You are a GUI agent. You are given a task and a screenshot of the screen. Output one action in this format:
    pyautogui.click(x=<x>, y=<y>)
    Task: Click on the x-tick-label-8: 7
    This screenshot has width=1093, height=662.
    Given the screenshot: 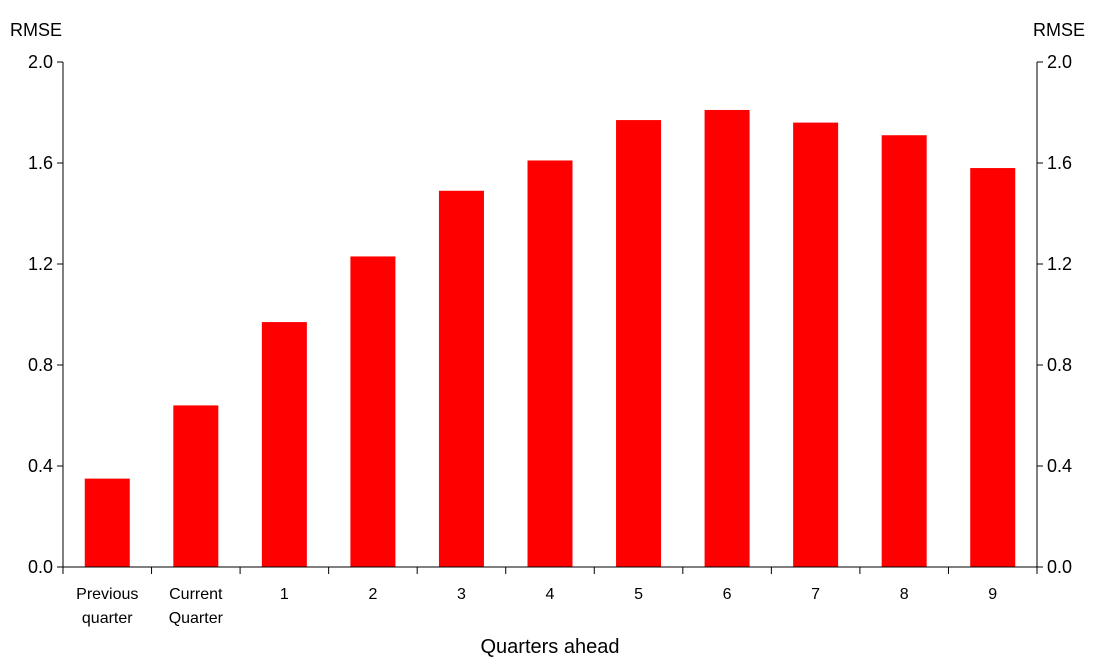 What is the action you would take?
    pyautogui.click(x=815, y=594)
    